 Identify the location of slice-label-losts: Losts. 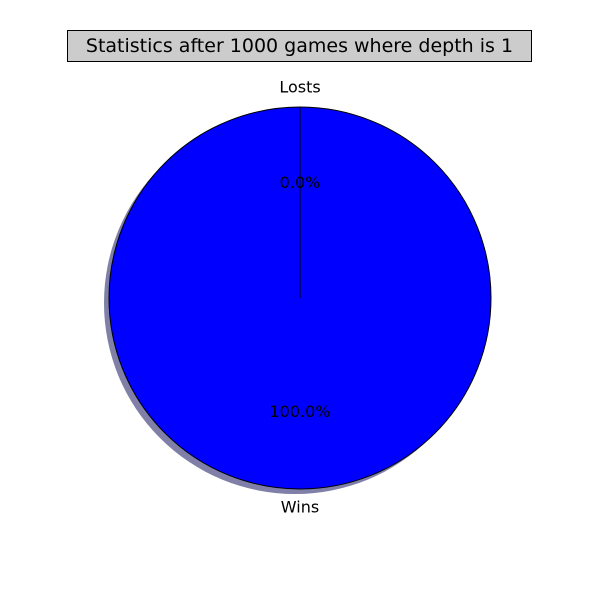
(299, 86).